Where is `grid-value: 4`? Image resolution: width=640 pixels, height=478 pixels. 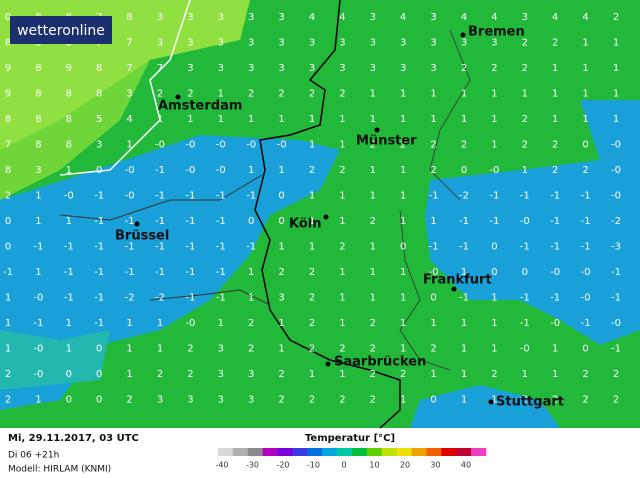 grid-value: 4 is located at coordinates (585, 17).